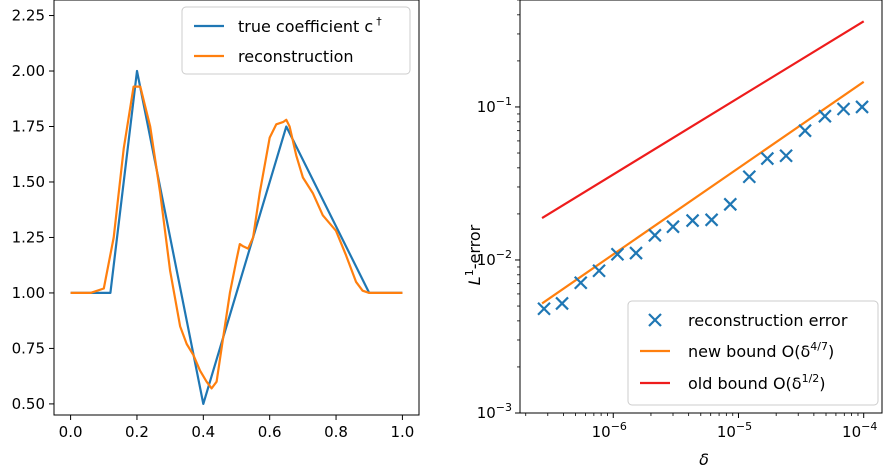  I want to click on legend-swatch-reconstruction-error, so click(655, 320).